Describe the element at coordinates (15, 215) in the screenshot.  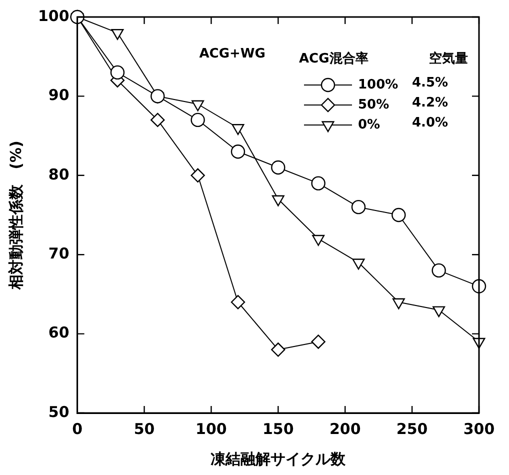
I see `y-axis-title: 相対動弾性係数 (%)` at that location.